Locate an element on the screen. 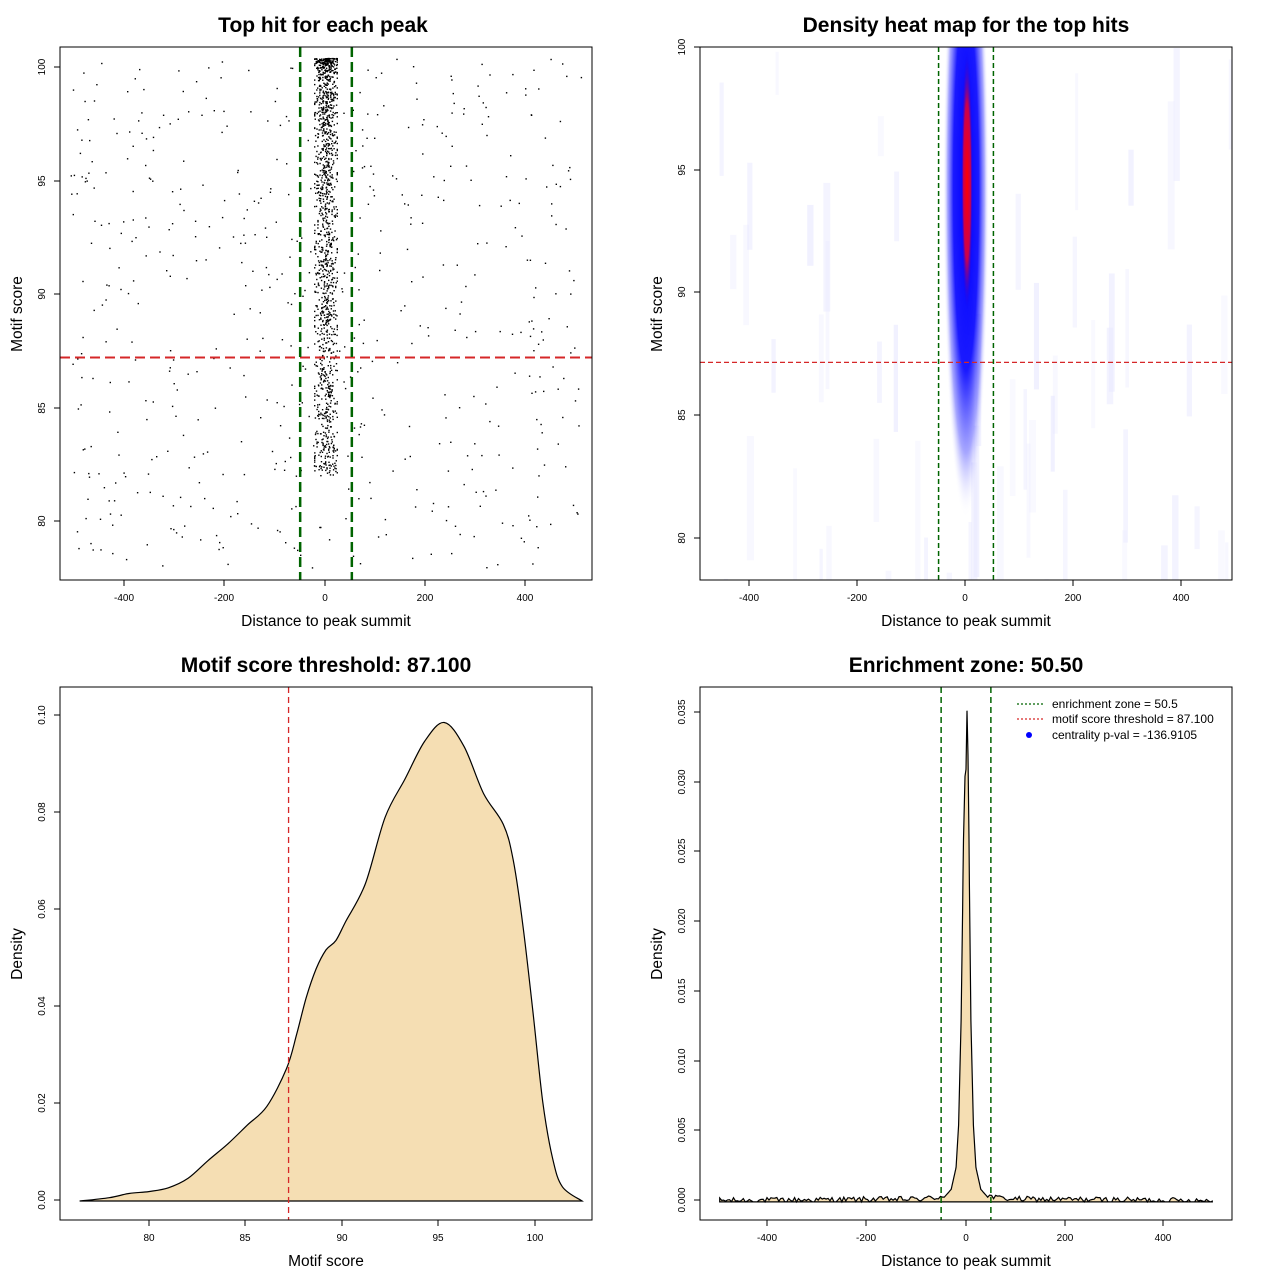 The width and height of the screenshot is (1280, 1280). scatter-title: Top hit for each peak is located at coordinates (323, 25).